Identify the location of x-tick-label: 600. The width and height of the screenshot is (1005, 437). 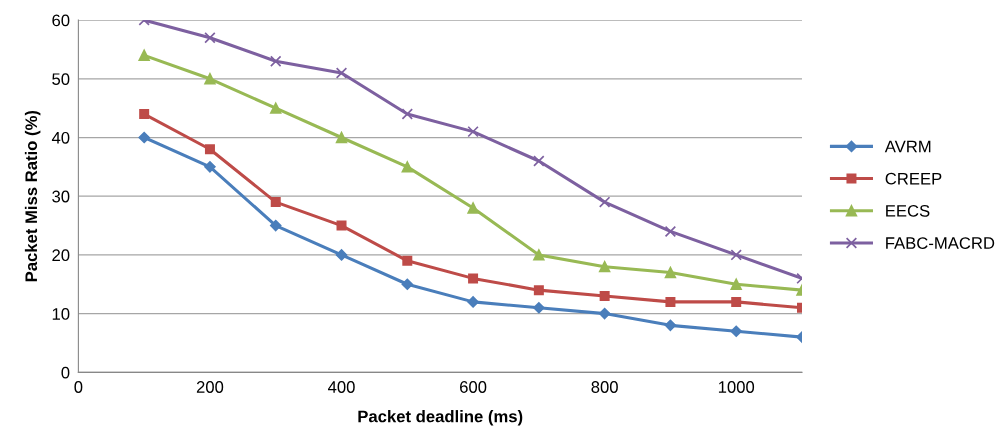
(473, 387).